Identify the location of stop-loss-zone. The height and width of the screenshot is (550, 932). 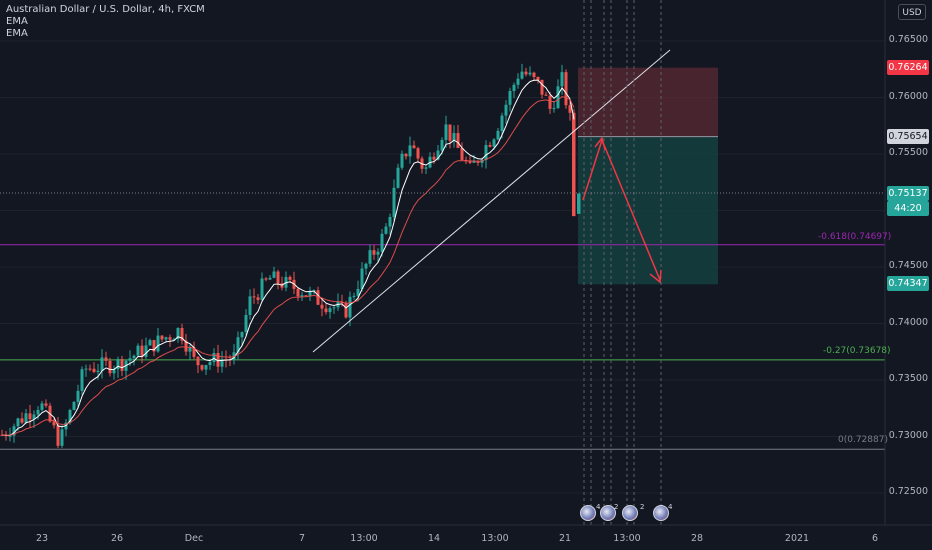
(648, 102).